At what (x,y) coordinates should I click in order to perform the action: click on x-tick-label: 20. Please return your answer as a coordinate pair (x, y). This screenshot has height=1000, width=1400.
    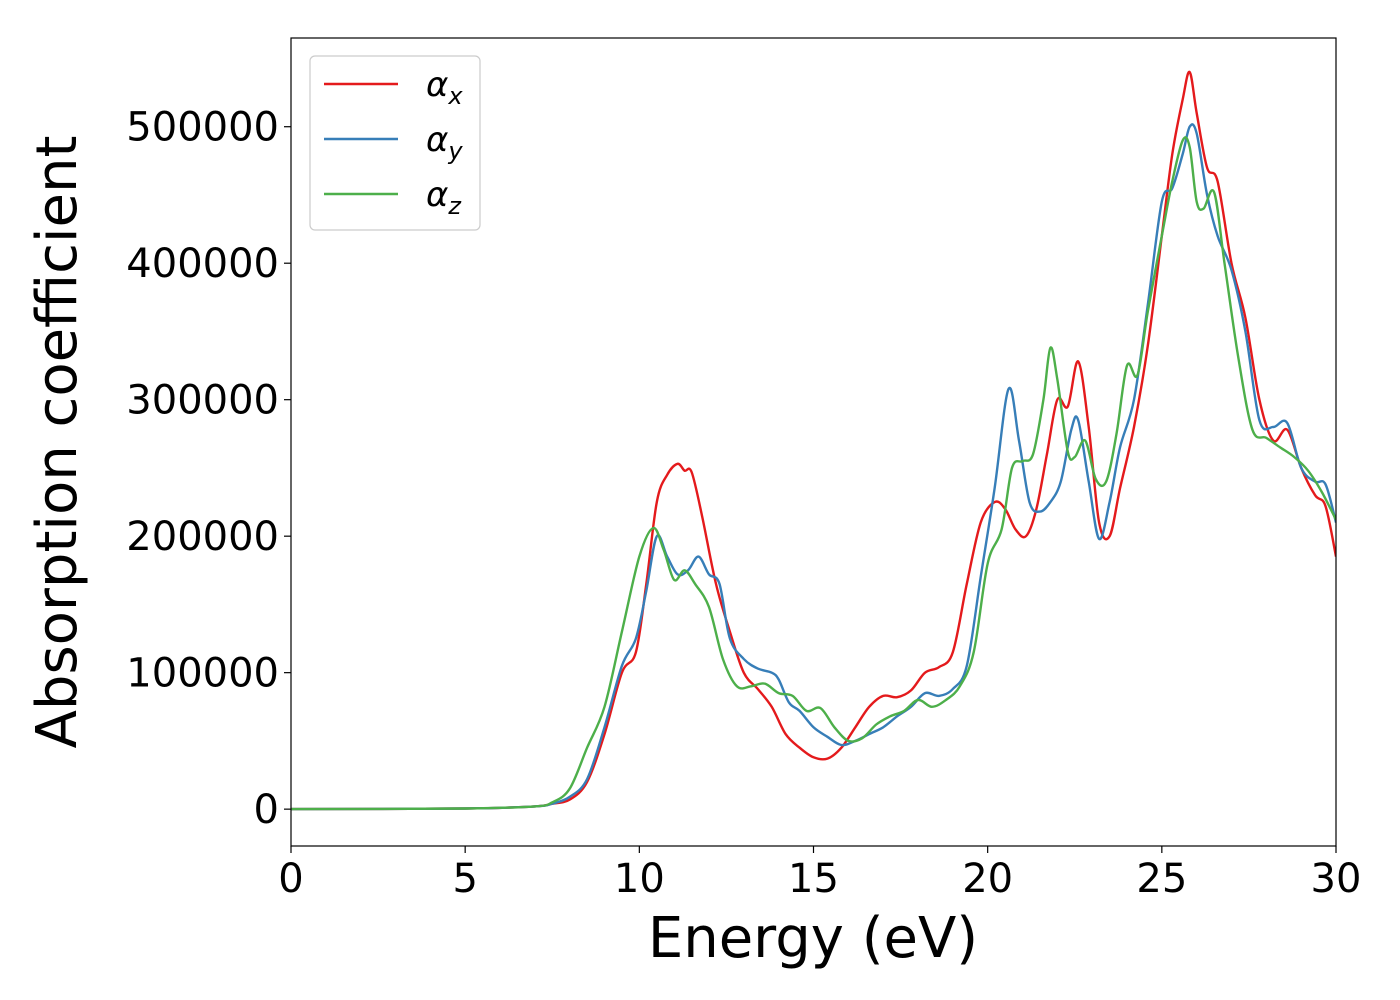
    Looking at the image, I should click on (987, 879).